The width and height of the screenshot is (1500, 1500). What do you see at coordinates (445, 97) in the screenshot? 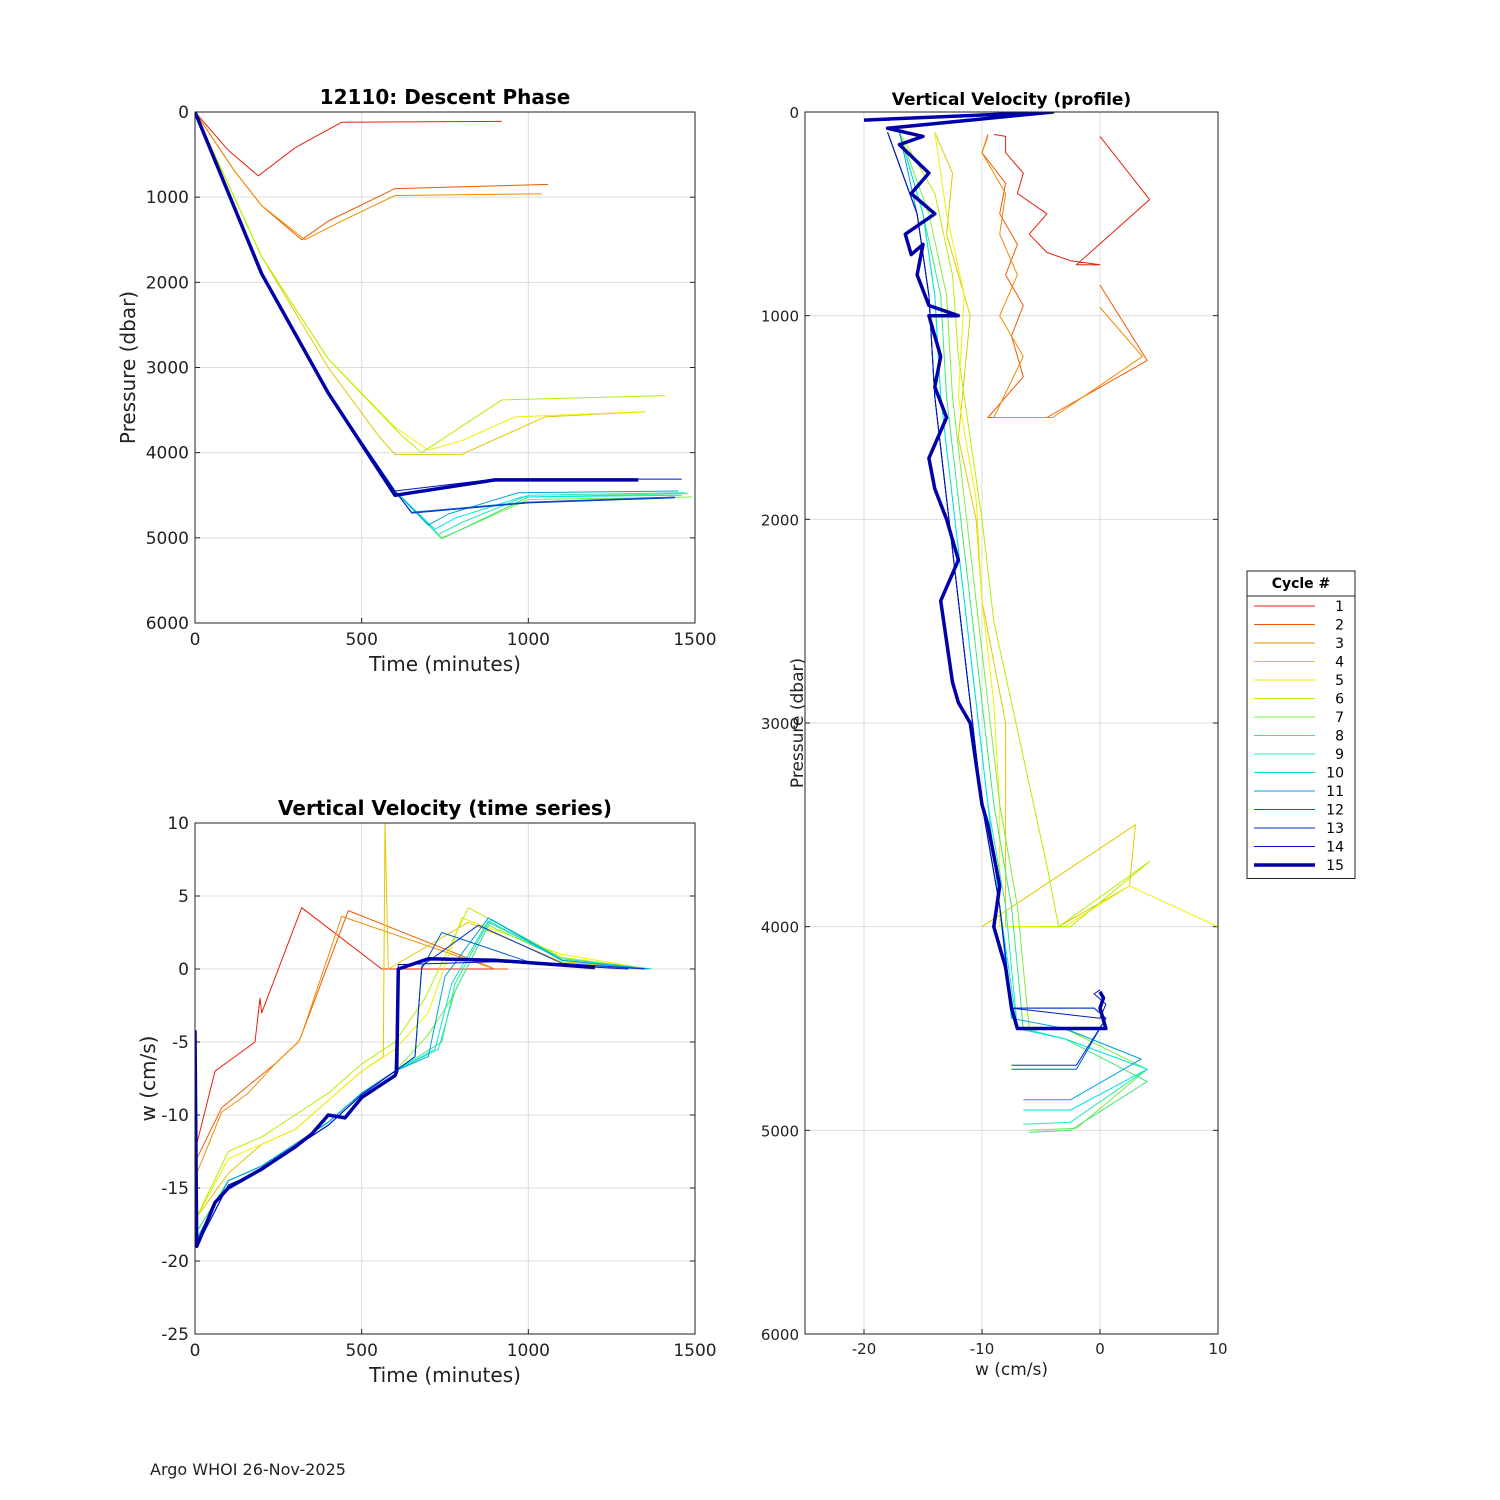
I see `chart-title: 12110: Descent Phase` at bounding box center [445, 97].